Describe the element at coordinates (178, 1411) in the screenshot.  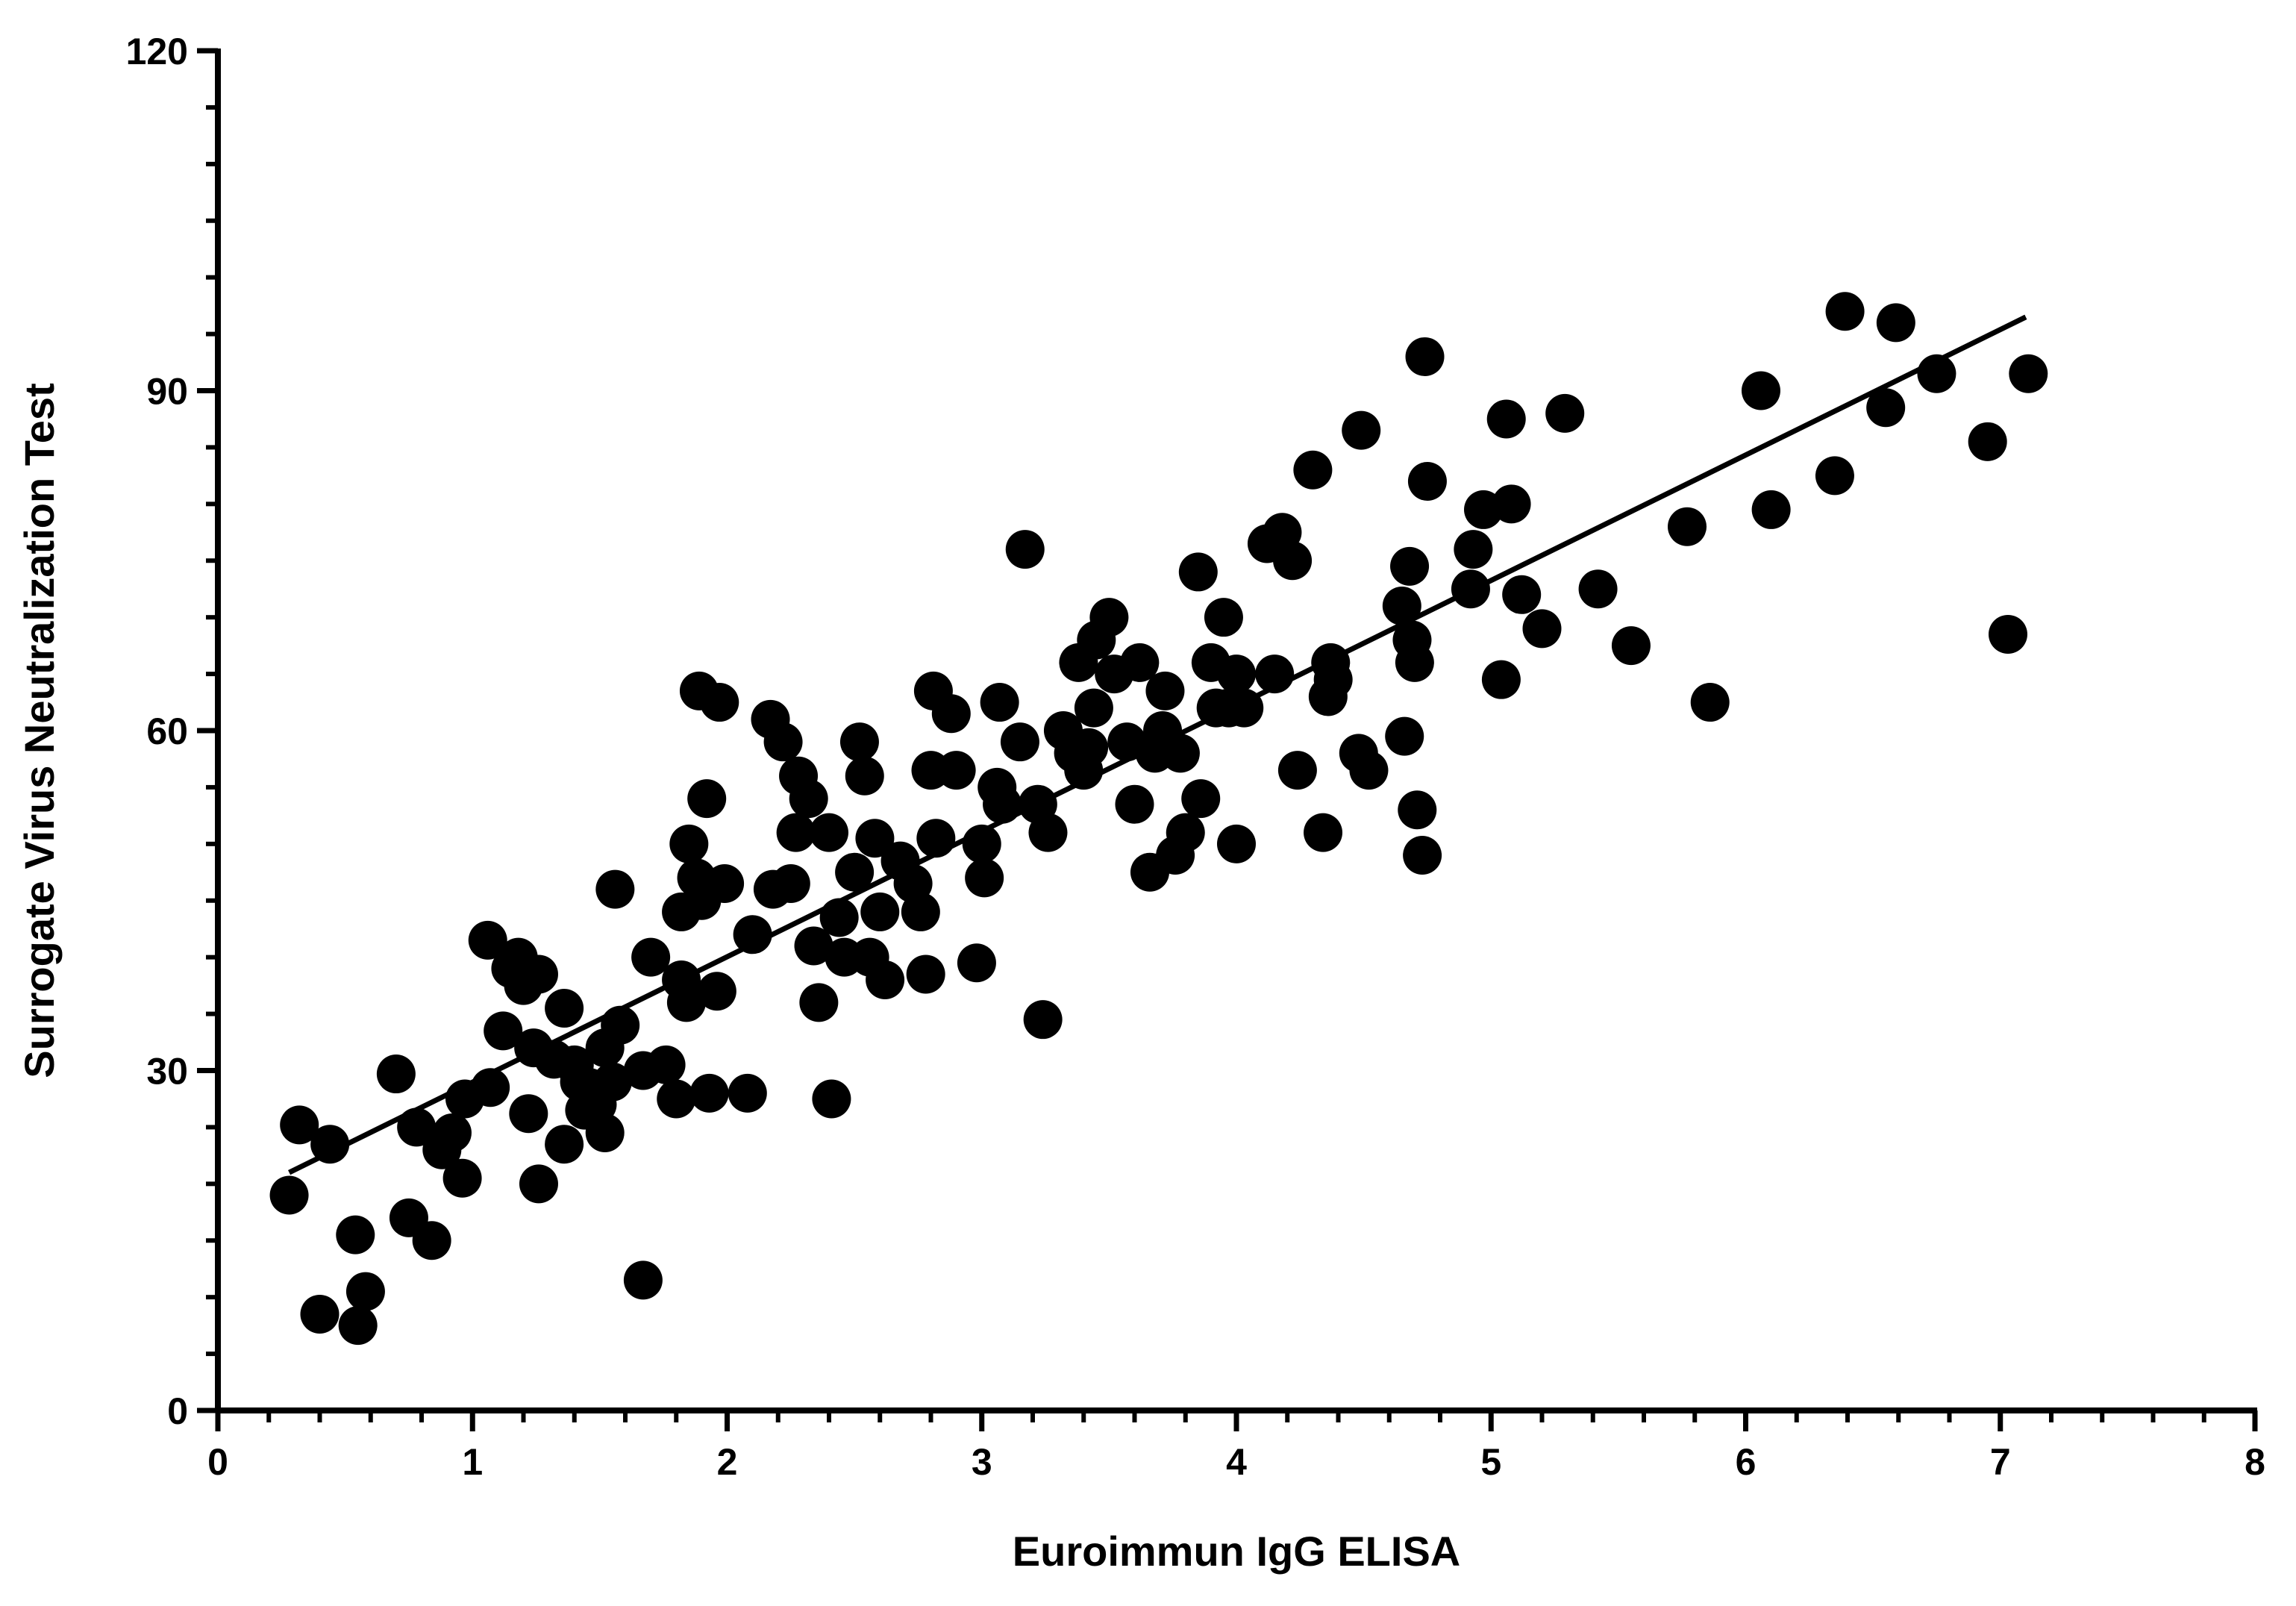
I see `y-tick-label: 0` at that location.